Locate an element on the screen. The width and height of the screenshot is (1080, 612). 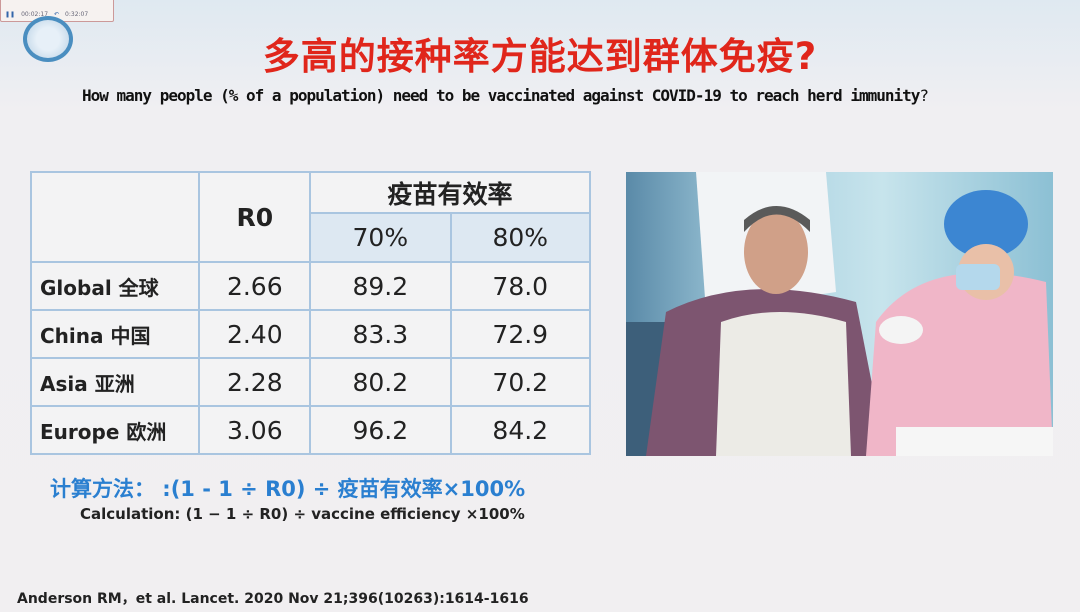
r0-cell: 2.28 is located at coordinates (255, 382).